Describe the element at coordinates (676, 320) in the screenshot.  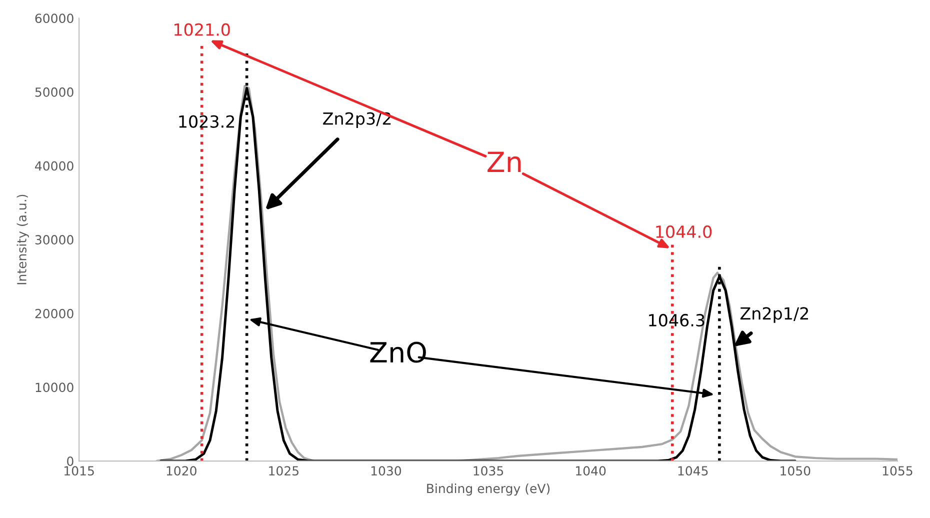
I see `ref-line-label: 1046.3` at that location.